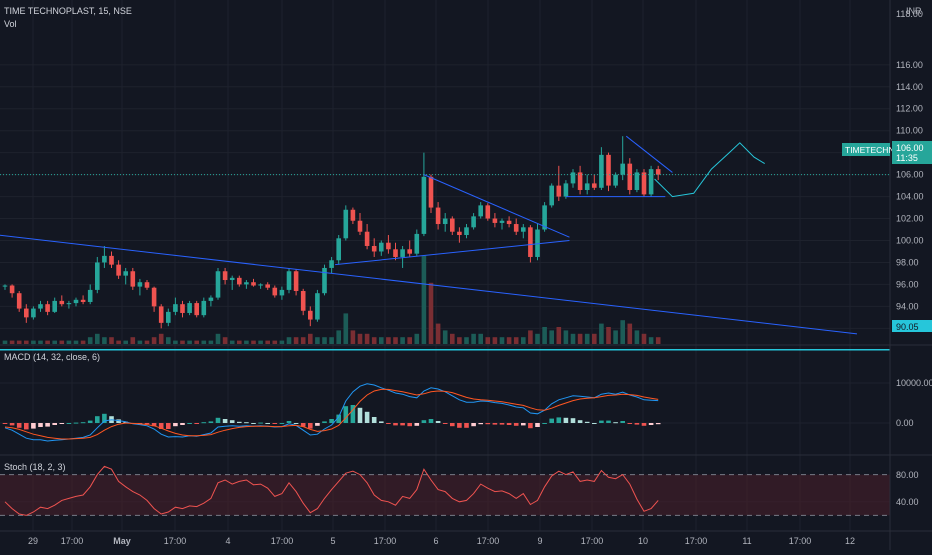 The width and height of the screenshot is (932, 555). I want to click on price-axis-top-label: 118.00, so click(909, 14).